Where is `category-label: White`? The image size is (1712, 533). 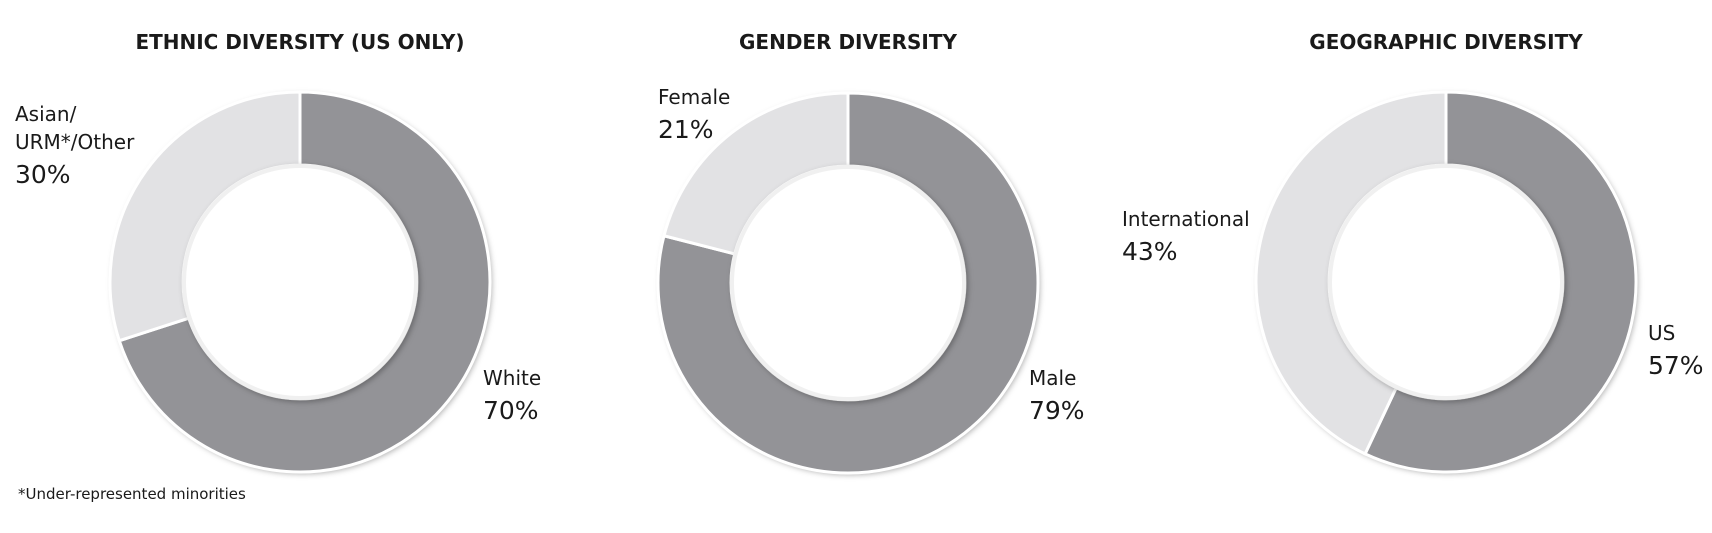 category-label: White is located at coordinates (512, 378).